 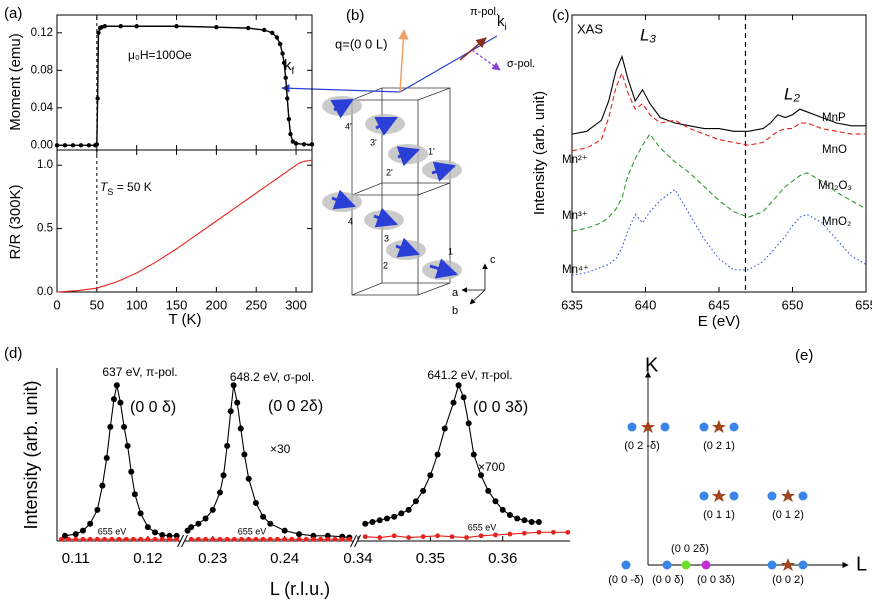 What do you see at coordinates (147, 558) in the screenshot?
I see `x-tick-label: 0.12` at bounding box center [147, 558].